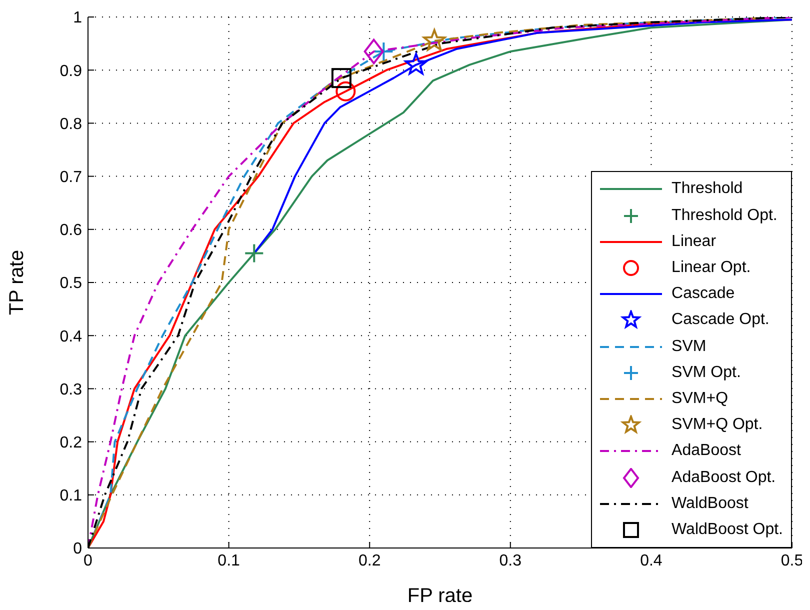 This screenshot has width=810, height=610. Describe the element at coordinates (721, 320) in the screenshot. I see `legend-label: Cascade Opt.` at that location.